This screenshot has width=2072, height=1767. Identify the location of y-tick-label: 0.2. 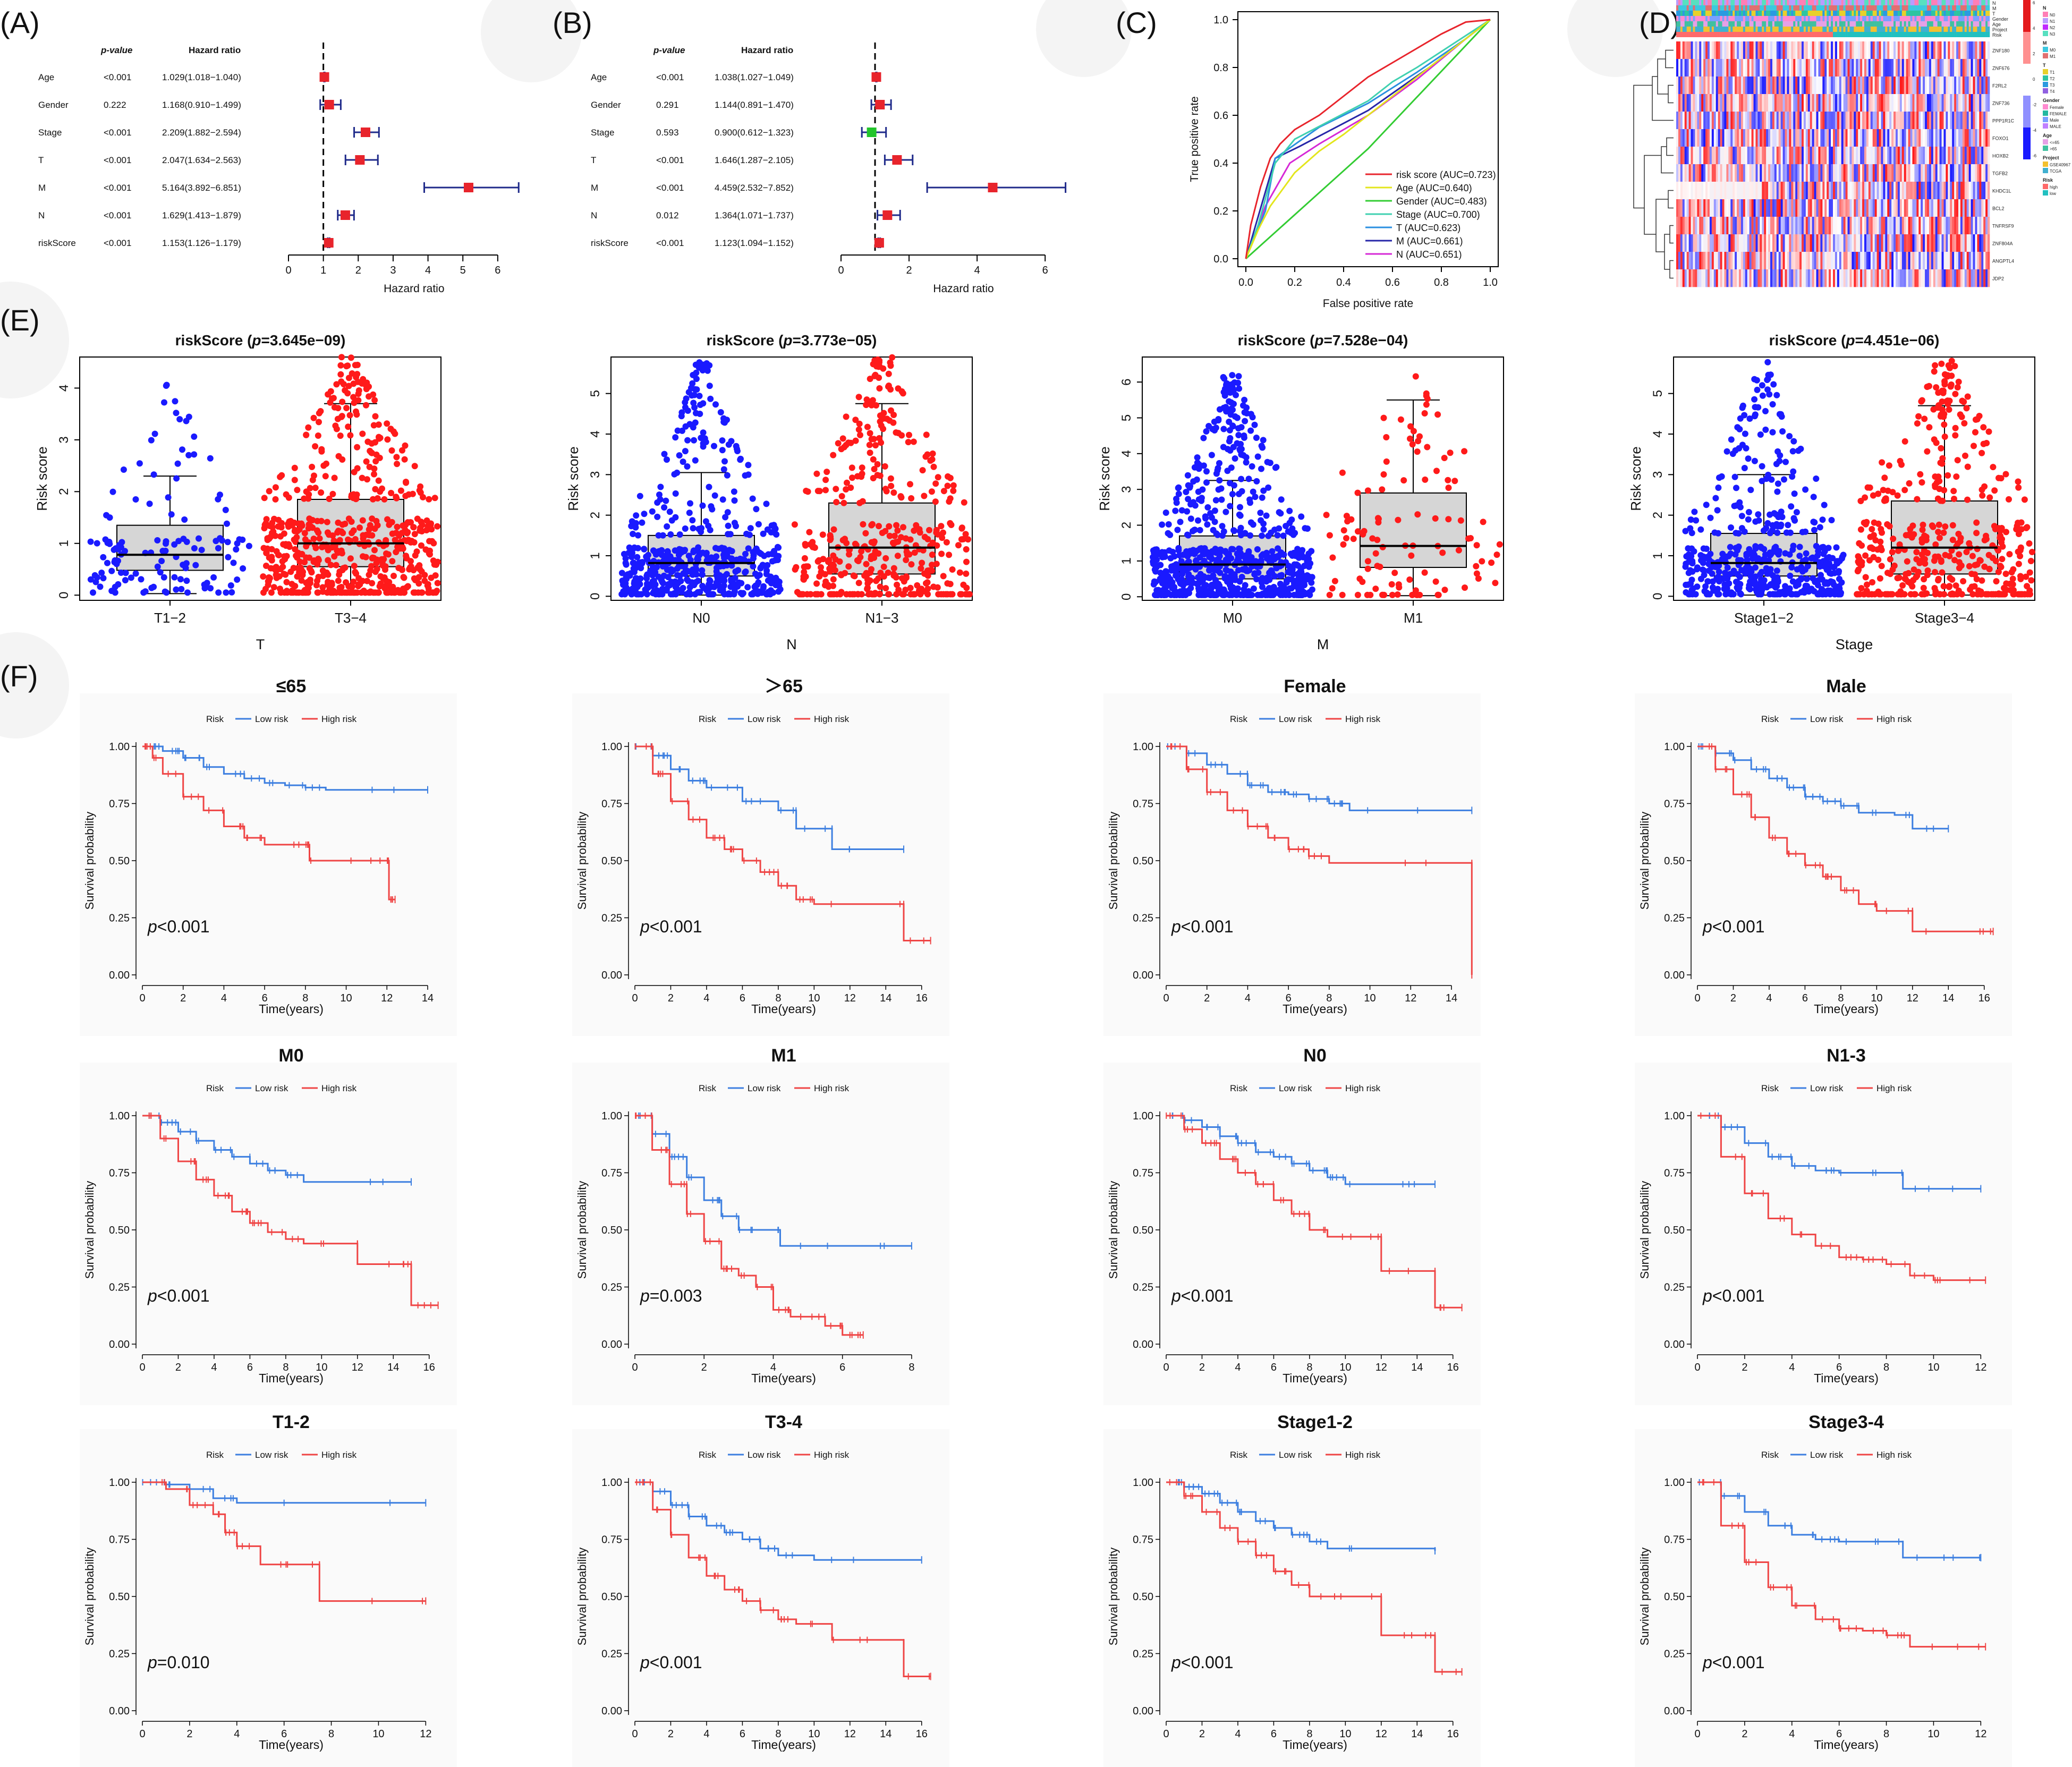
(1220, 211).